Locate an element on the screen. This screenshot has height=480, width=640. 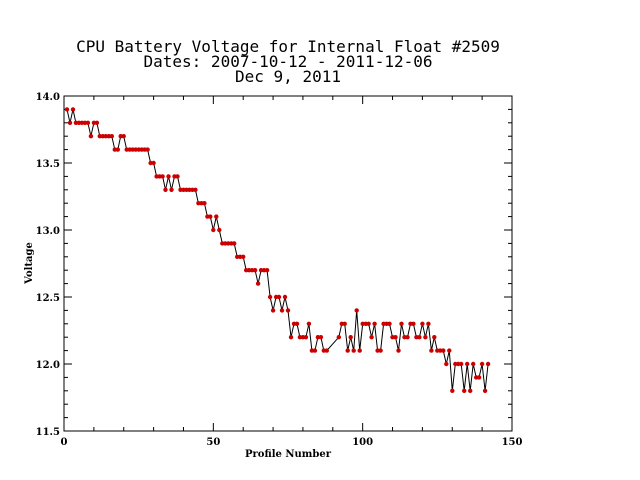
y-tick-label: 11.5 is located at coordinates (48, 432).